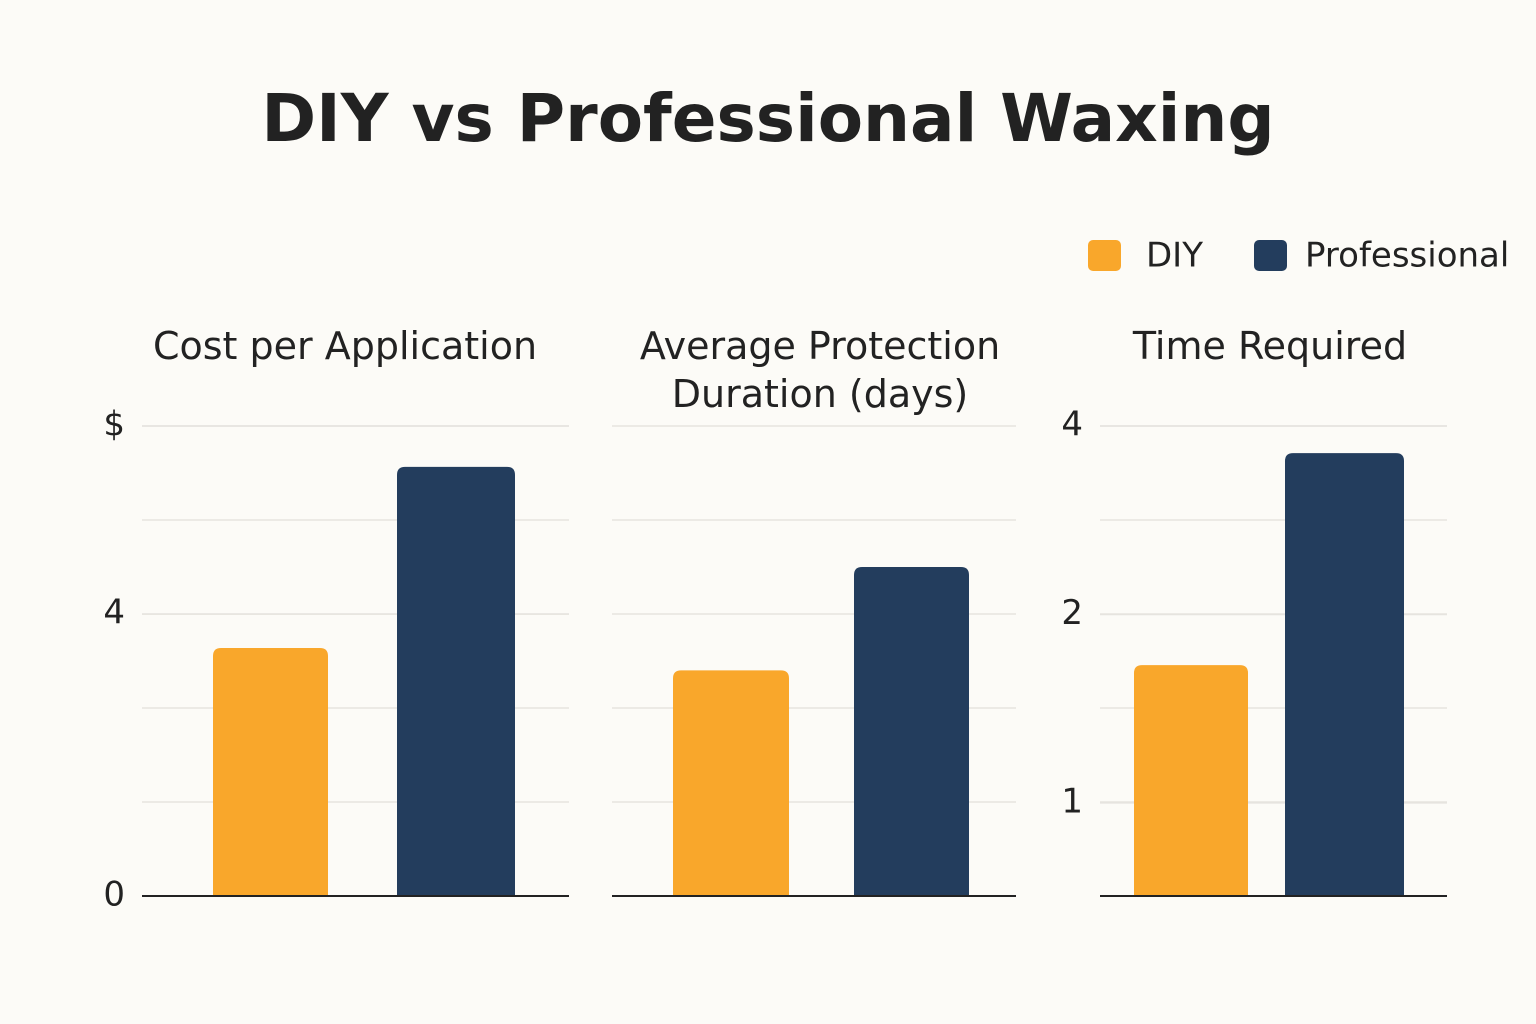  What do you see at coordinates (1072, 801) in the screenshot?
I see `y-tick-label: 1` at bounding box center [1072, 801].